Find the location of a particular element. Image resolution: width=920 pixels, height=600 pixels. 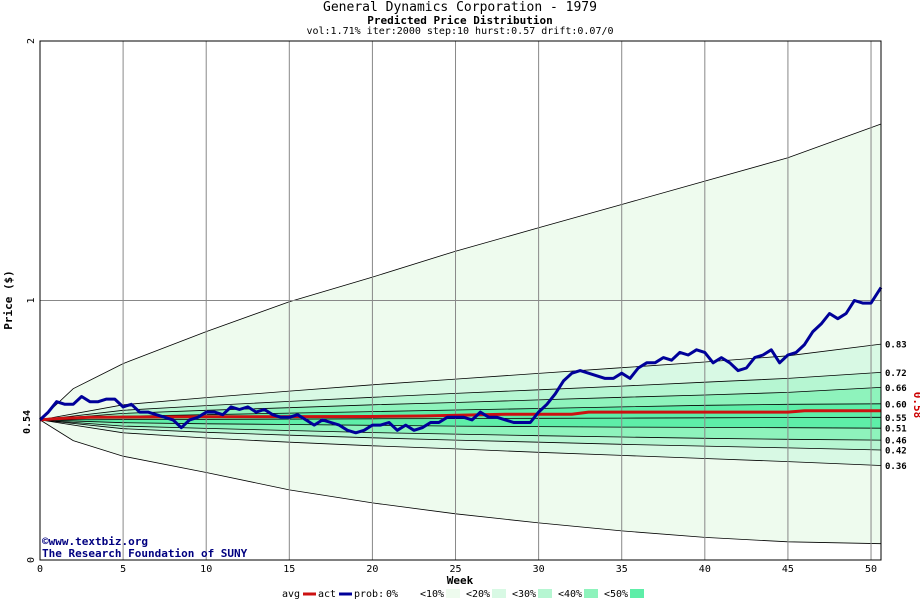

y-tick-label-0: 0 is located at coordinates (31, 560).